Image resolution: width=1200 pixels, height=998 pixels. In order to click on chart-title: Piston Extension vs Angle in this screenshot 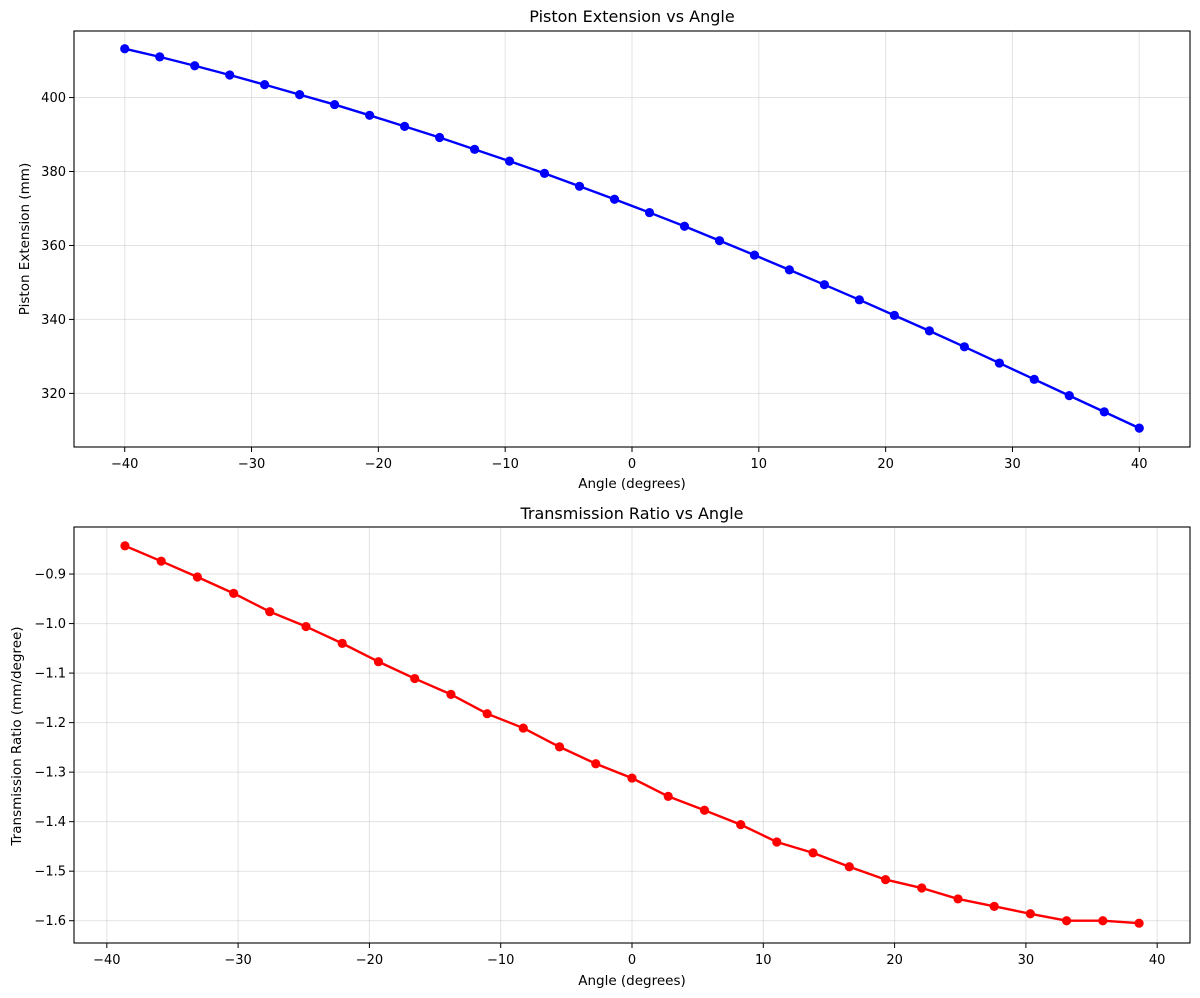, I will do `click(631, 16)`.